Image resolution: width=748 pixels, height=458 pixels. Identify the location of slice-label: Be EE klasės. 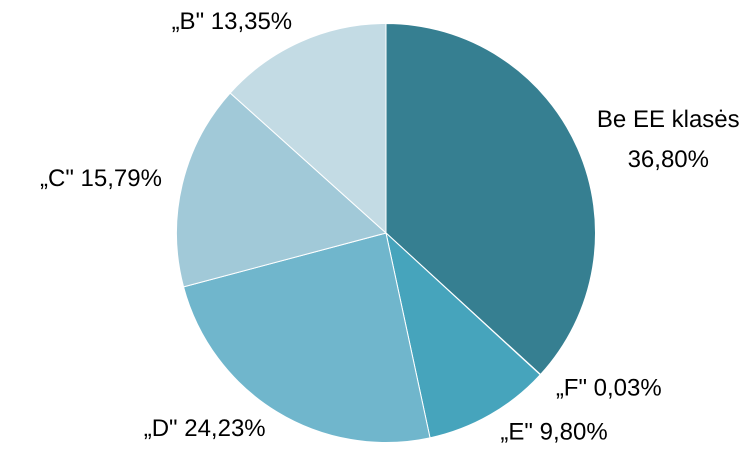
(668, 119).